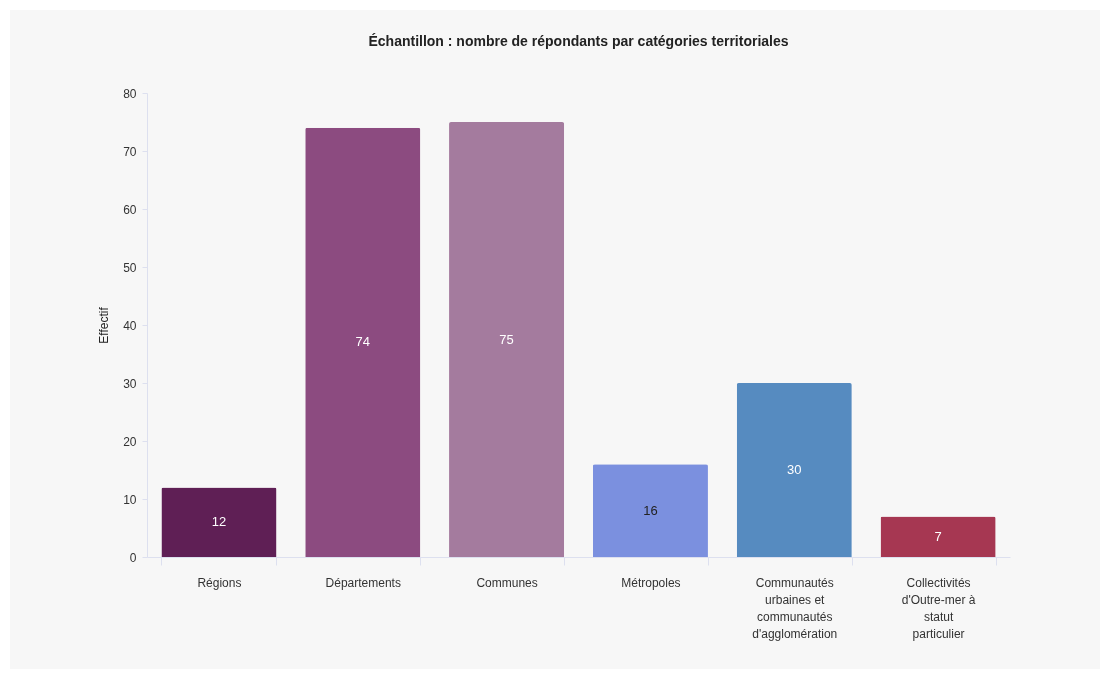 The width and height of the screenshot is (1110, 679). Describe the element at coordinates (938, 608) in the screenshot. I see `x-tick-label: Collectivités d'Outre-mer à statut particulier` at that location.